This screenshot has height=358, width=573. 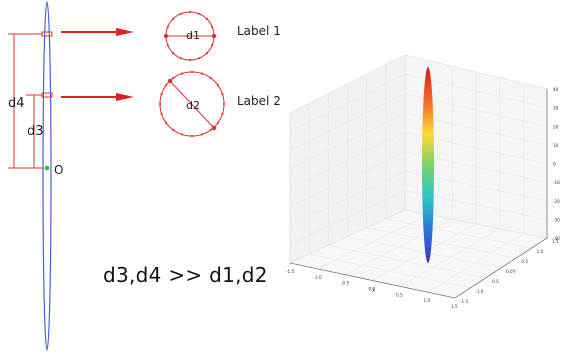 I want to click on y-axis-line, so click(x=501, y=268).